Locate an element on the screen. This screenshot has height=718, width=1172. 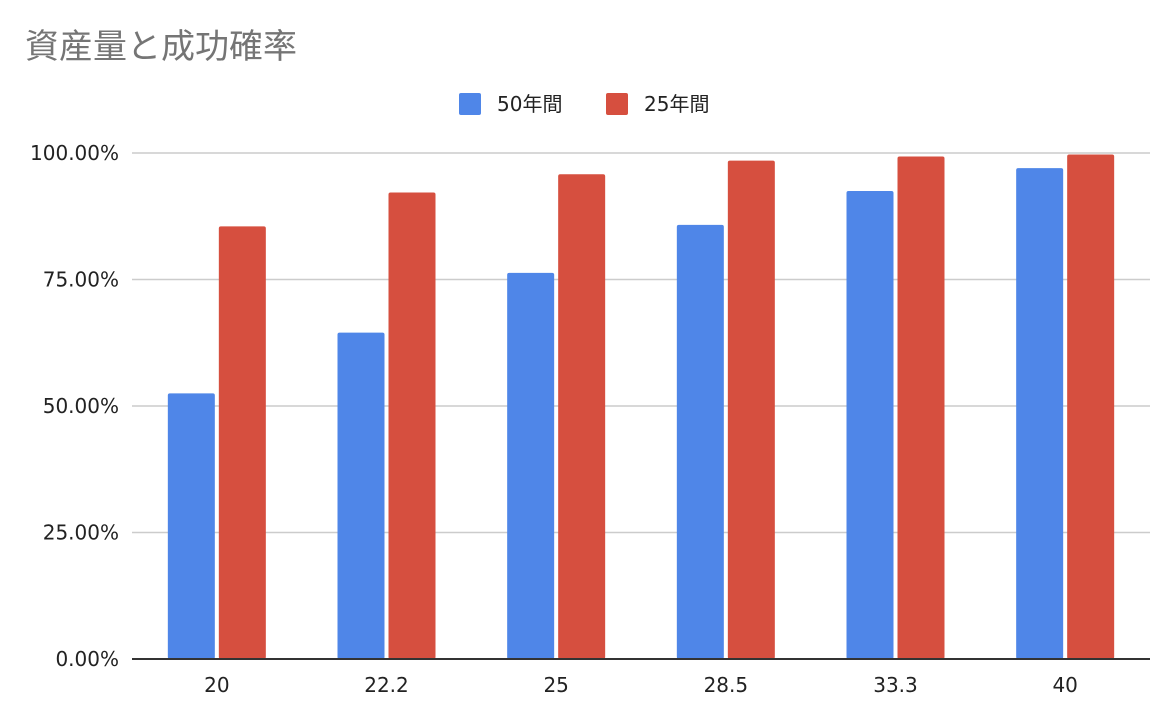
y-tick-label: 75.00% is located at coordinates (81, 280).